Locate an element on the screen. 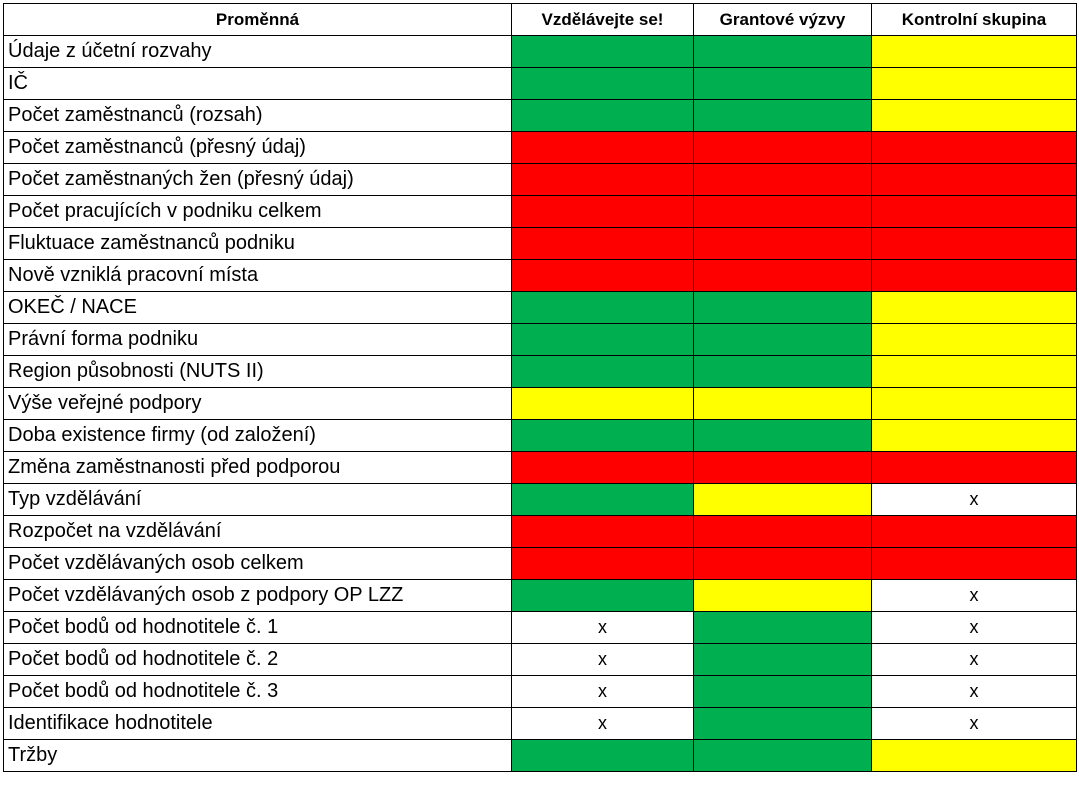 The image size is (1079, 798). table-row: IČ is located at coordinates (540, 83).